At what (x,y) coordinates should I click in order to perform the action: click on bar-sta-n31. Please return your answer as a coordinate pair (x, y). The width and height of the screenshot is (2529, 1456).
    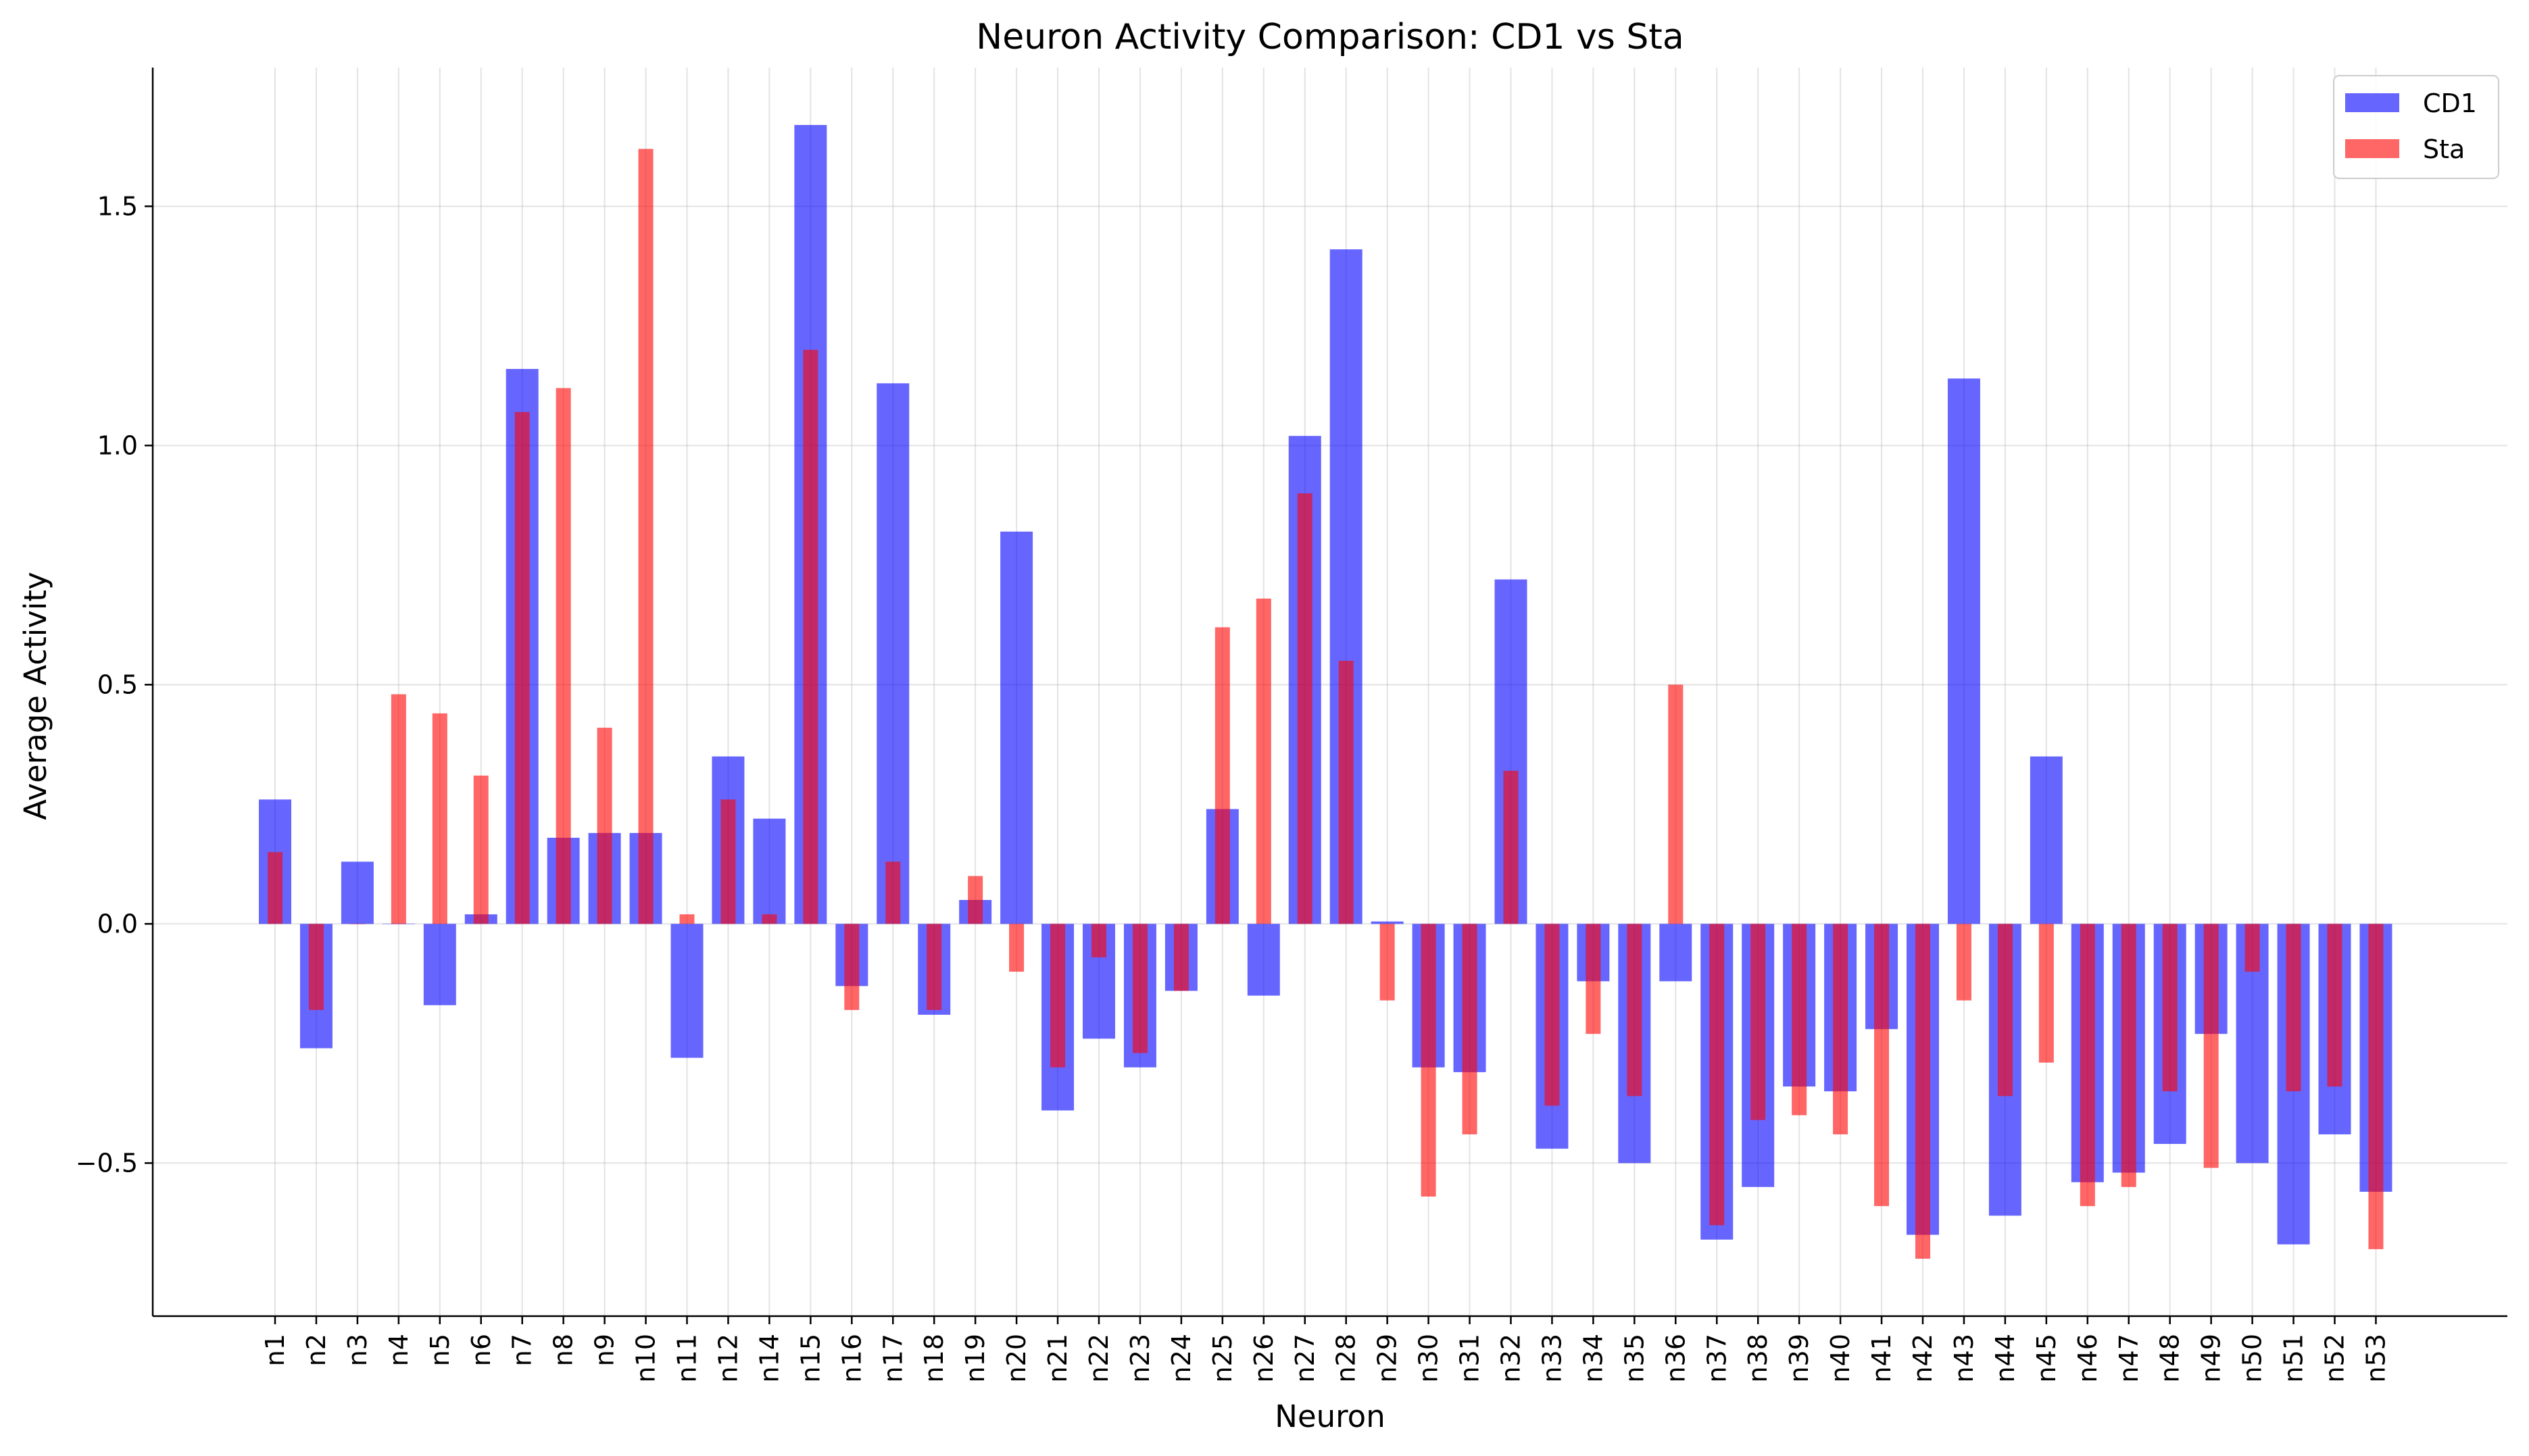
    Looking at the image, I should click on (1470, 1029).